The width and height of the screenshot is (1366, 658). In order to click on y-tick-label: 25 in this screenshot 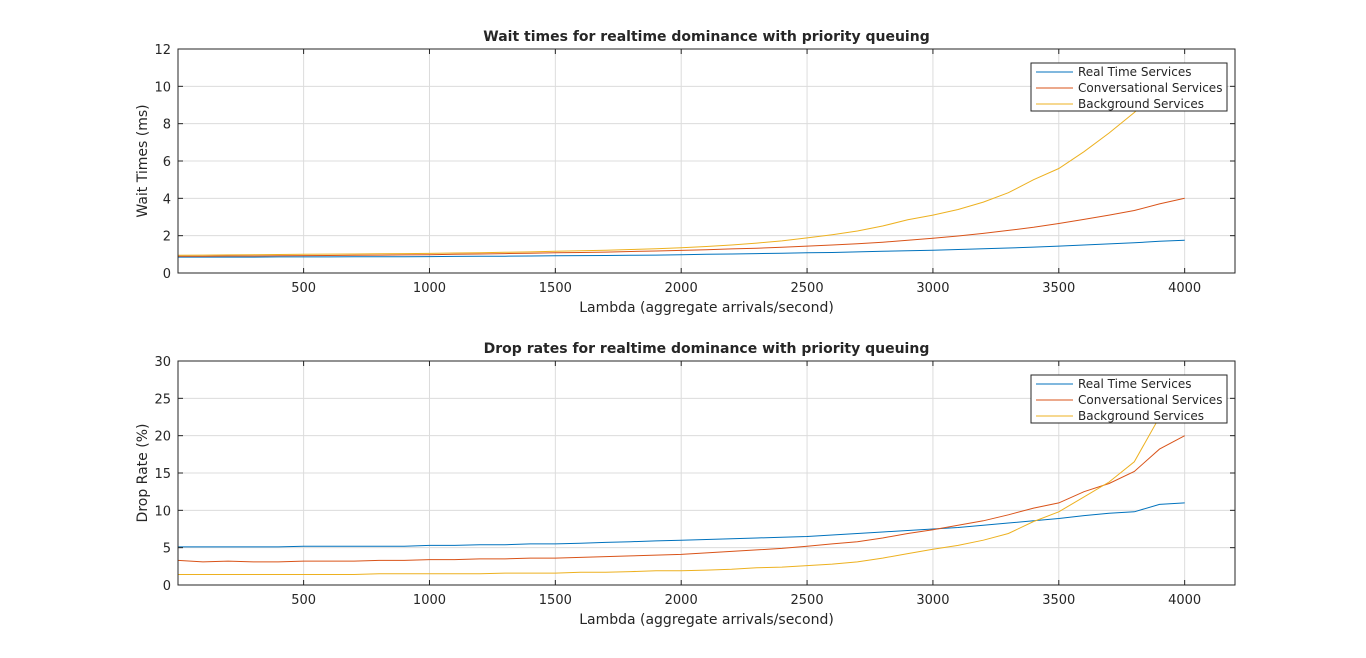, I will do `click(162, 399)`.